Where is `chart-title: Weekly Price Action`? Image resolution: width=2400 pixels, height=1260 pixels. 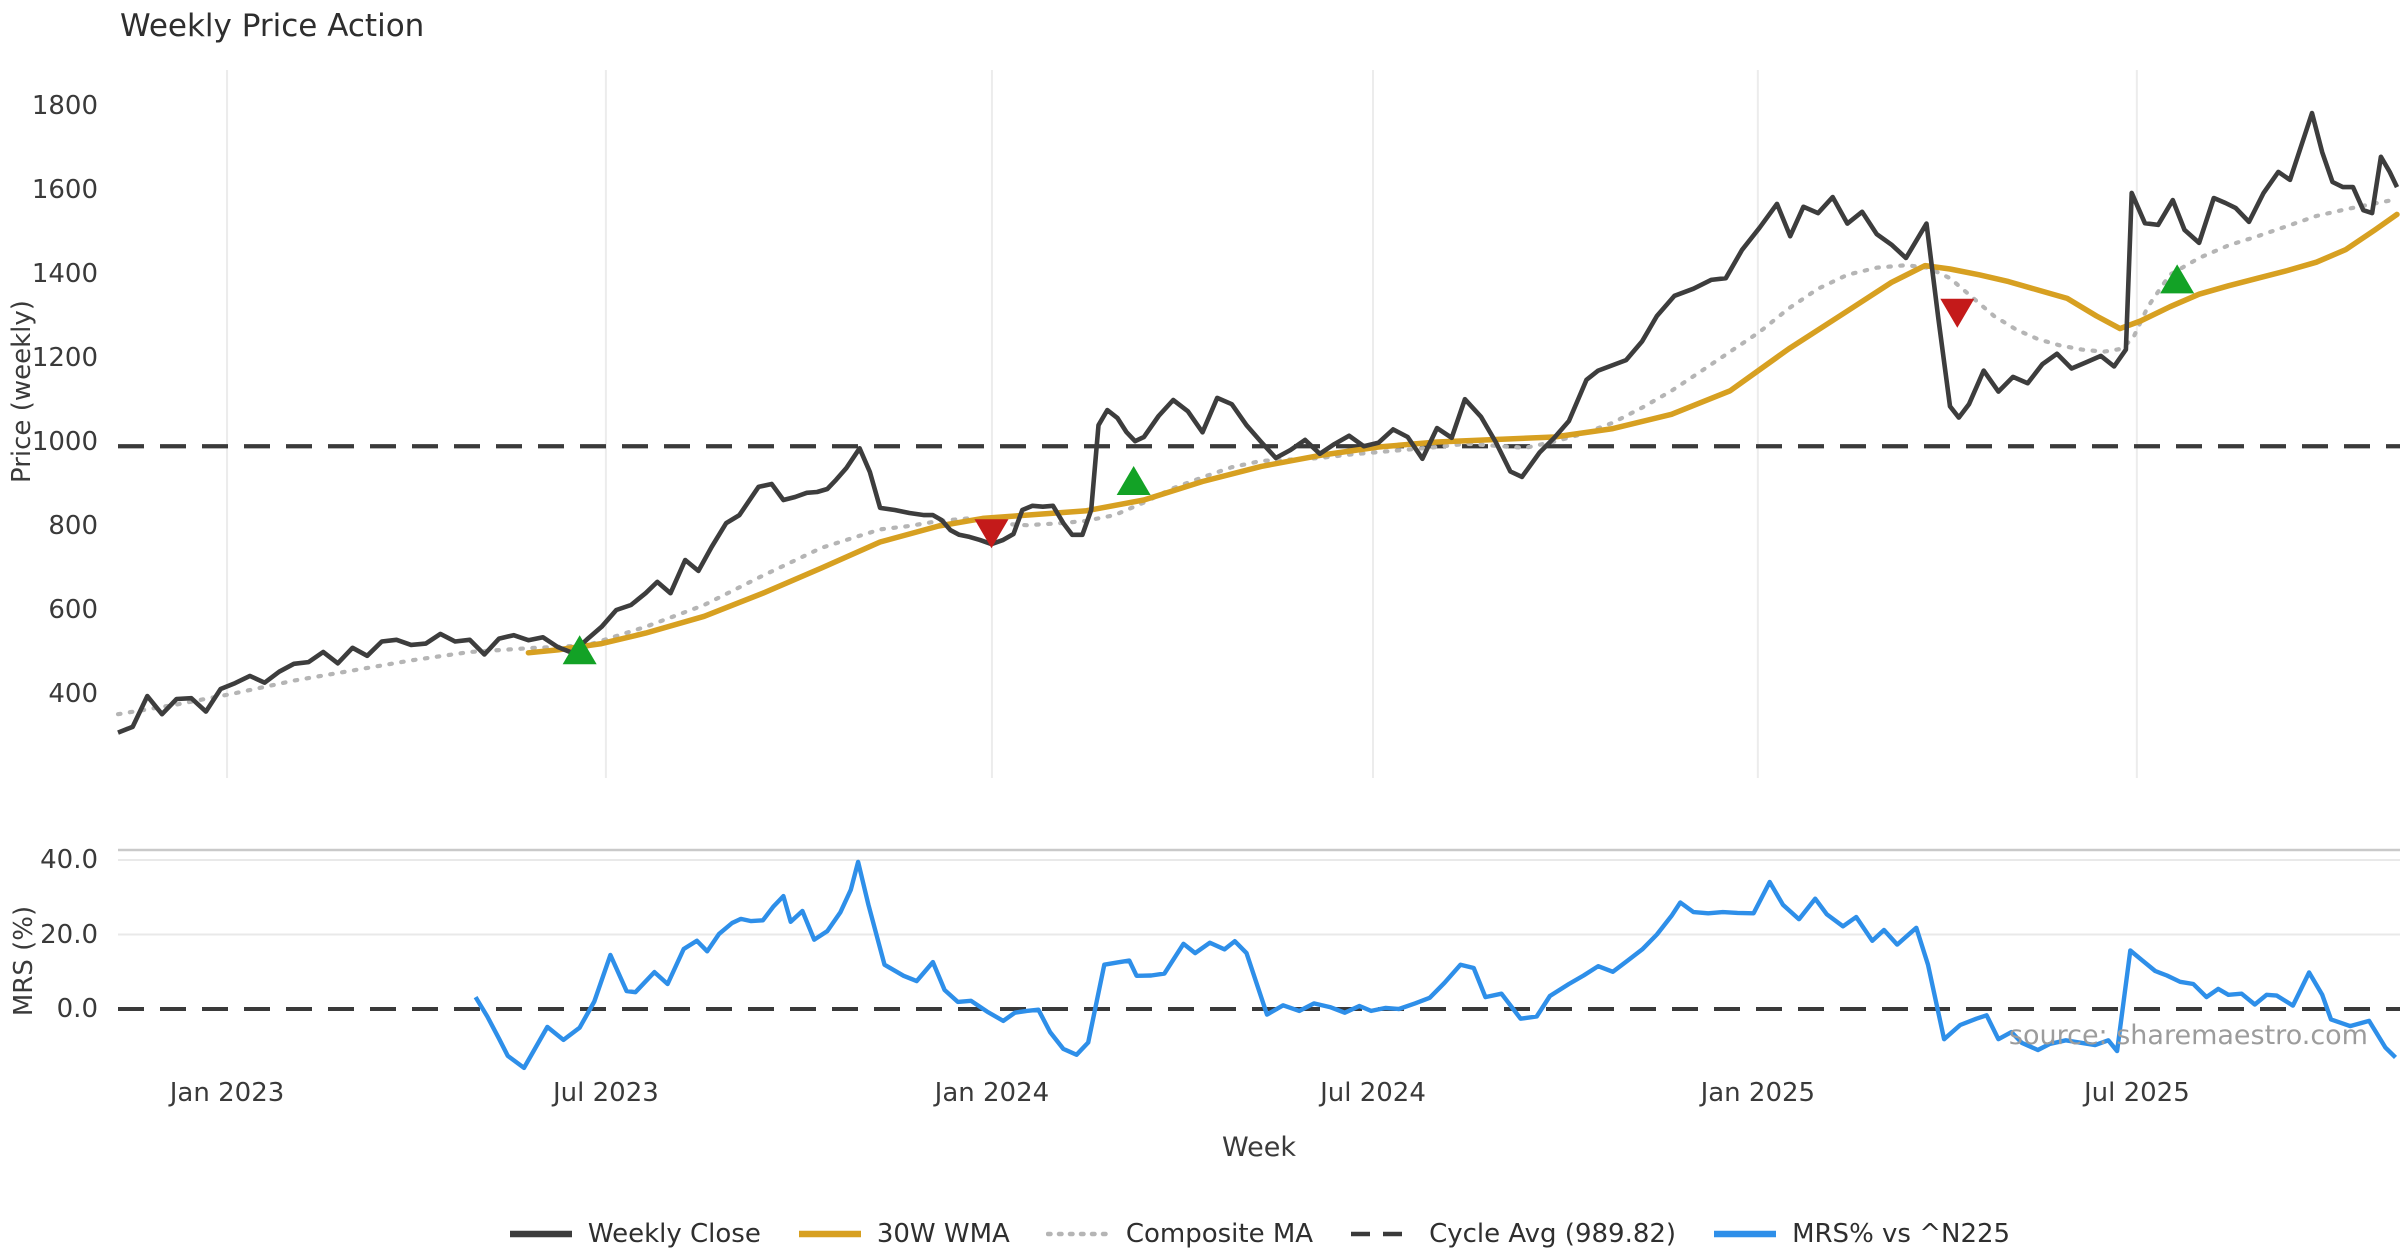
chart-title: Weekly Price Action is located at coordinates (272, 26).